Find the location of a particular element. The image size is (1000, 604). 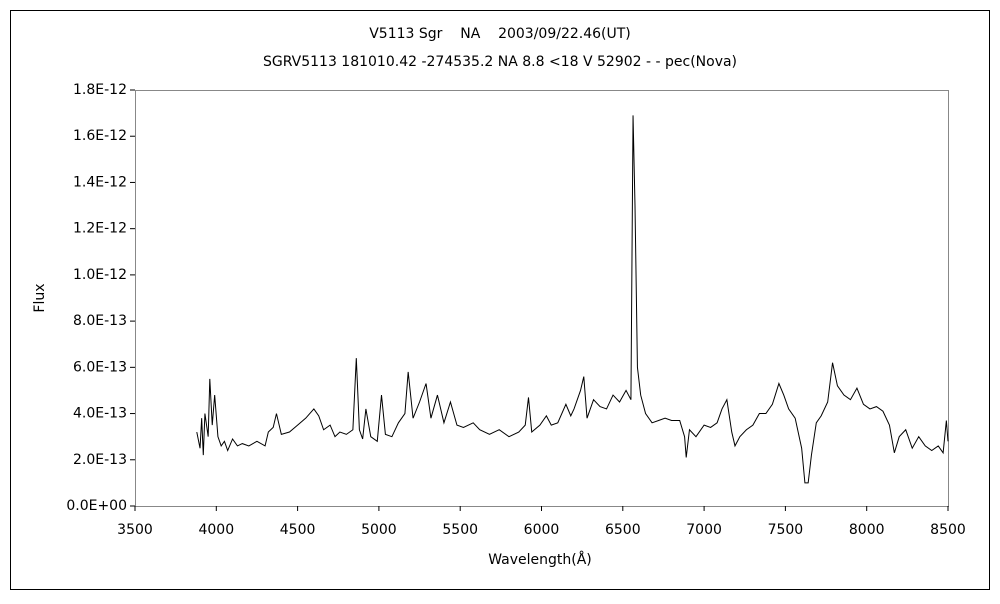

y-tick-label: 1.2E-12 is located at coordinates (100, 229).